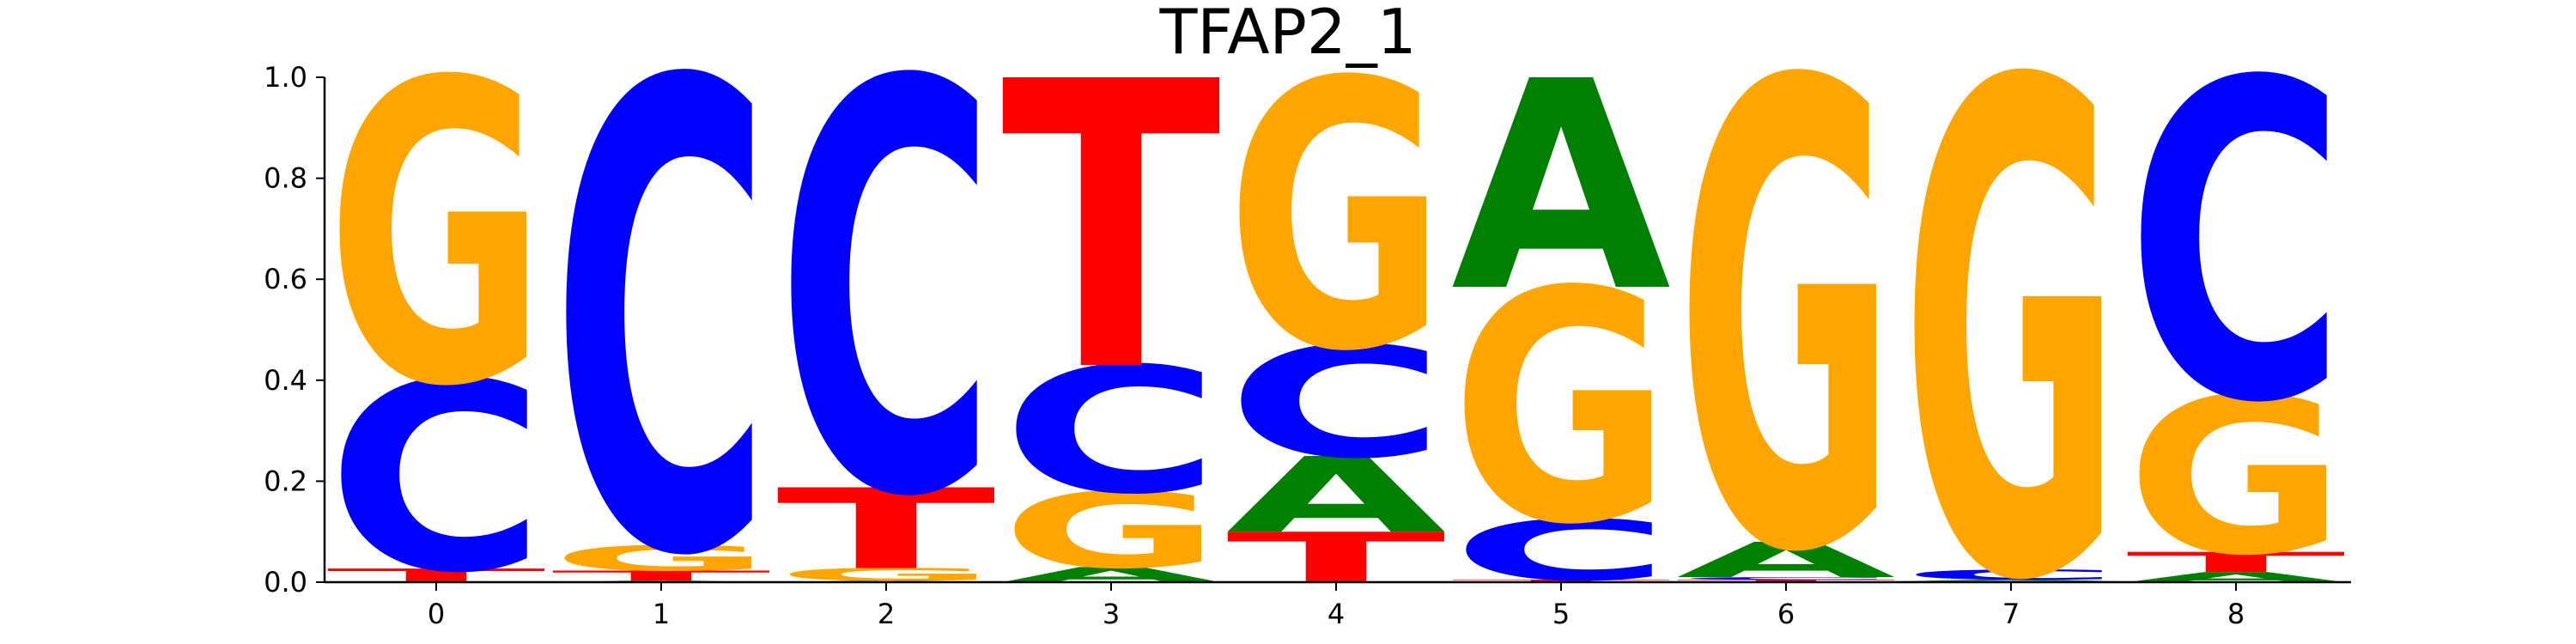  Describe the element at coordinates (285, 582) in the screenshot. I see `y-tick-label: 0.0` at that location.